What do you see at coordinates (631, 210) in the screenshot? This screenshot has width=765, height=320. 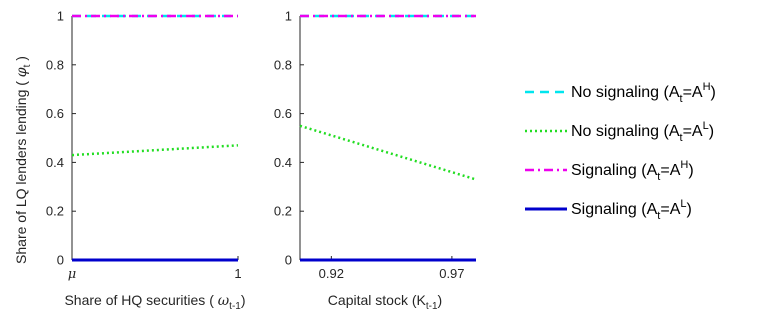 I see `legend-label: Signaling (At=AL)` at bounding box center [631, 210].